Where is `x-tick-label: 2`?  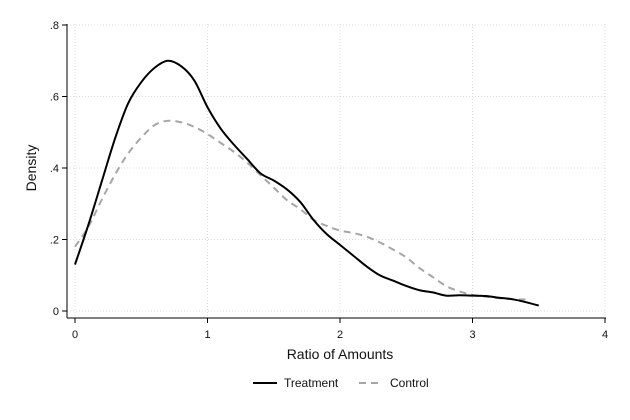 x-tick-label: 2 is located at coordinates (340, 335).